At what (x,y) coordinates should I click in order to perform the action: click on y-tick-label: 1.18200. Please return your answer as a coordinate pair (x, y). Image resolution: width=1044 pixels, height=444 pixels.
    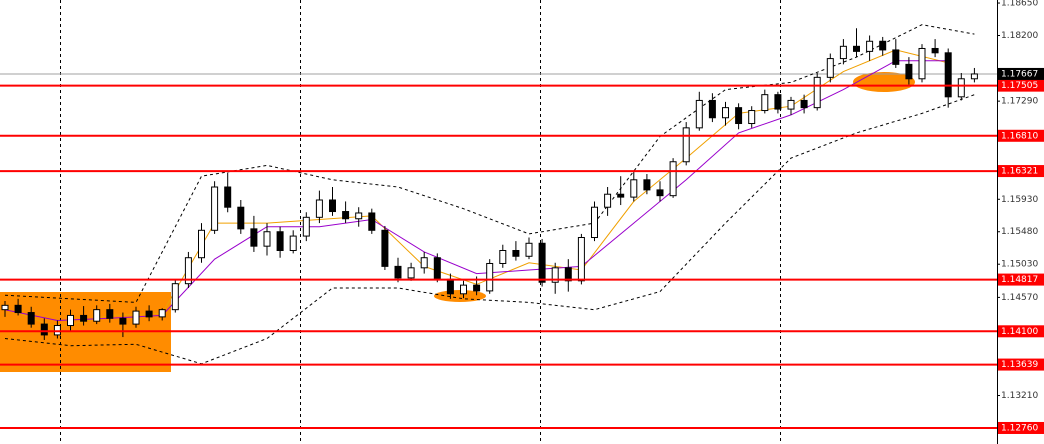
    Looking at the image, I should click on (1019, 36).